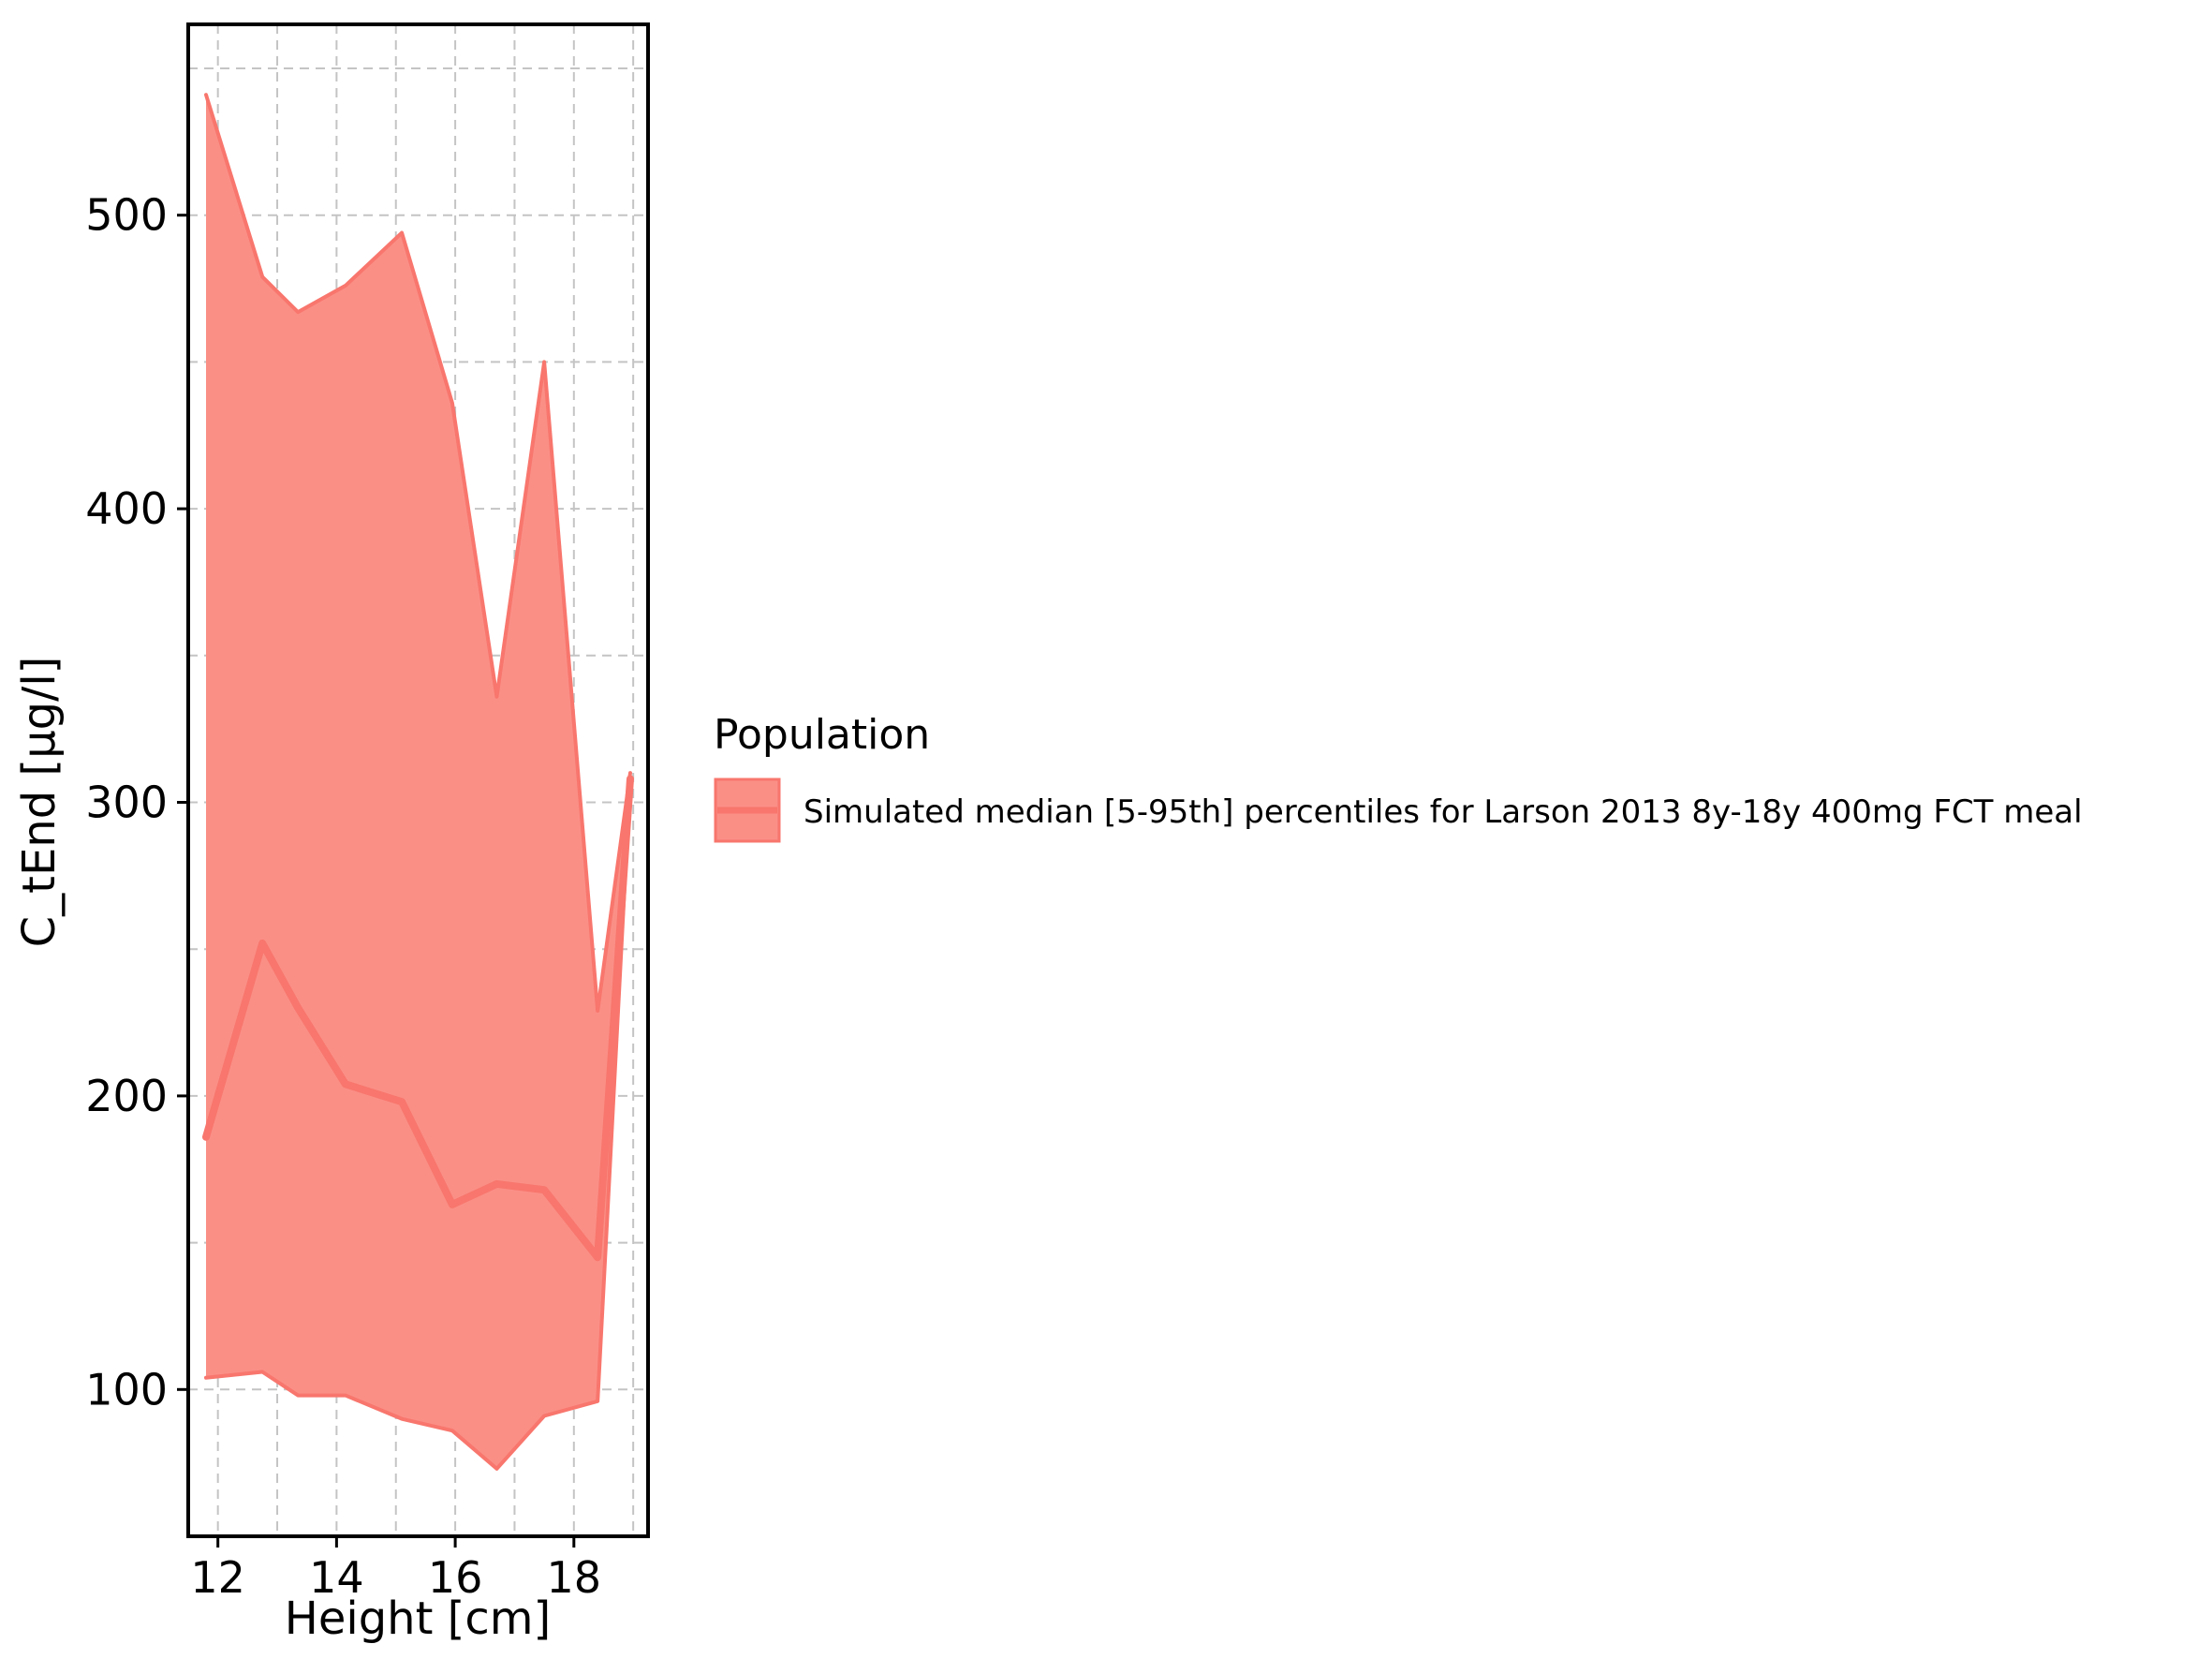 The width and height of the screenshot is (2212, 1659). What do you see at coordinates (822, 735) in the screenshot?
I see `legend-title: Population` at bounding box center [822, 735].